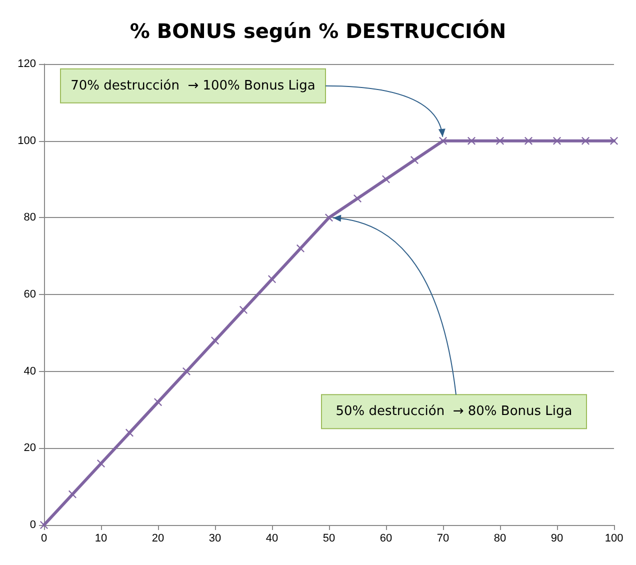 The width and height of the screenshot is (636, 565). I want to click on y-tick-label: 20, so click(30, 448).